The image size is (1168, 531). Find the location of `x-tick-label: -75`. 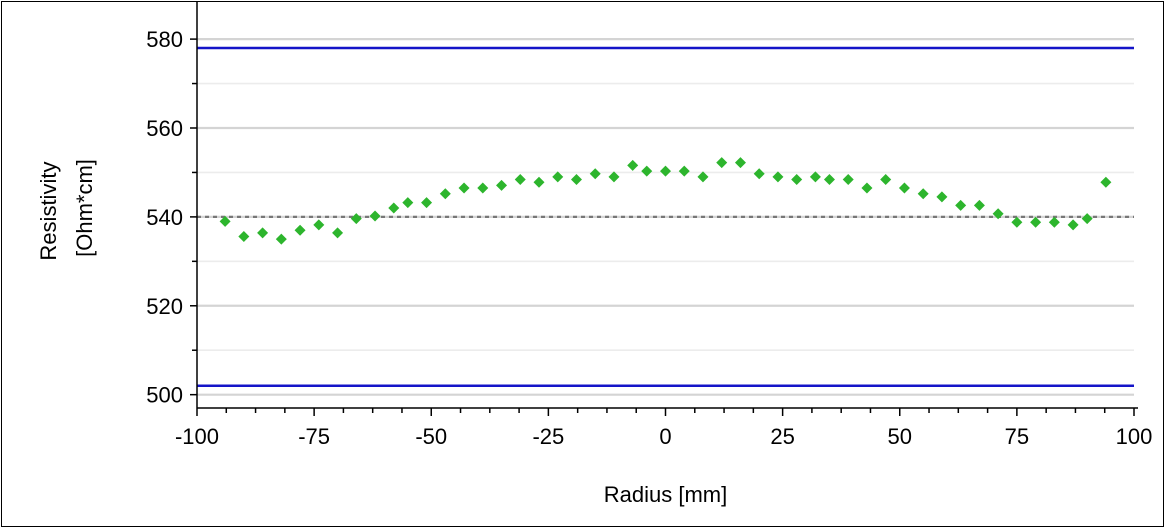

x-tick-label: -75 is located at coordinates (314, 436).